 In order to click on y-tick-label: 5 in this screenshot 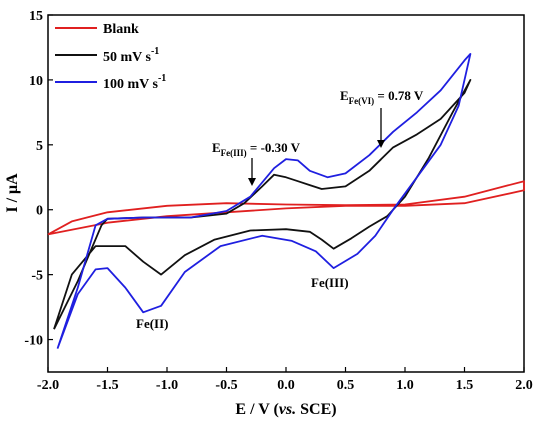, I will do `click(39, 146)`.